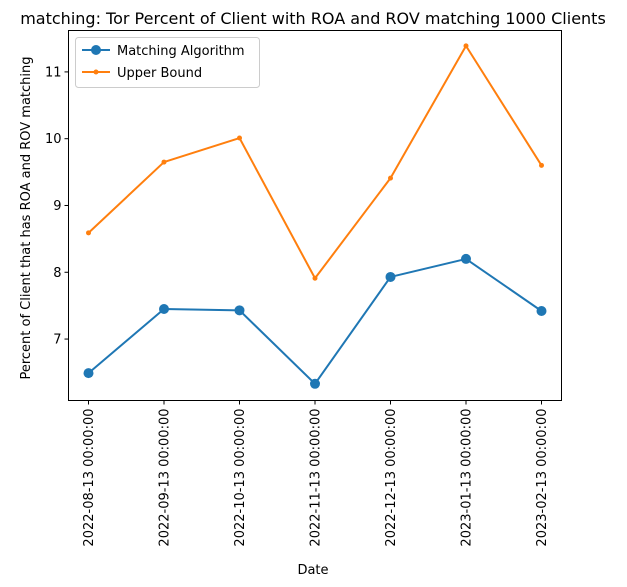 The image size is (627, 587). Describe the element at coordinates (467, 478) in the screenshot. I see `x-tick-label: 2023-01-13 00:00:00` at that location.